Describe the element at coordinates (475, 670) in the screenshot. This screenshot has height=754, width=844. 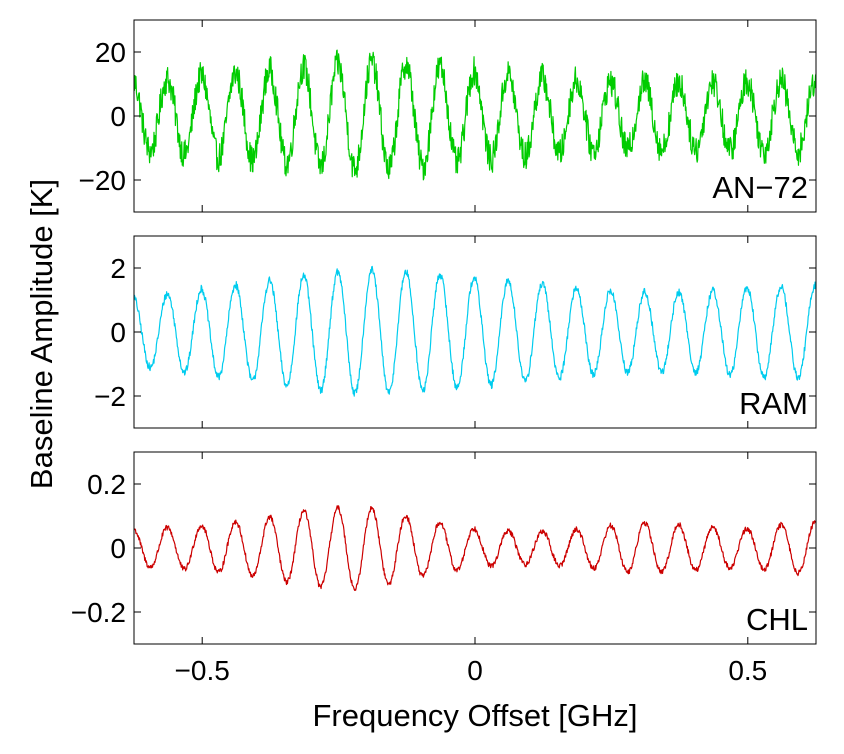
I see `x-tick-label: 0` at that location.